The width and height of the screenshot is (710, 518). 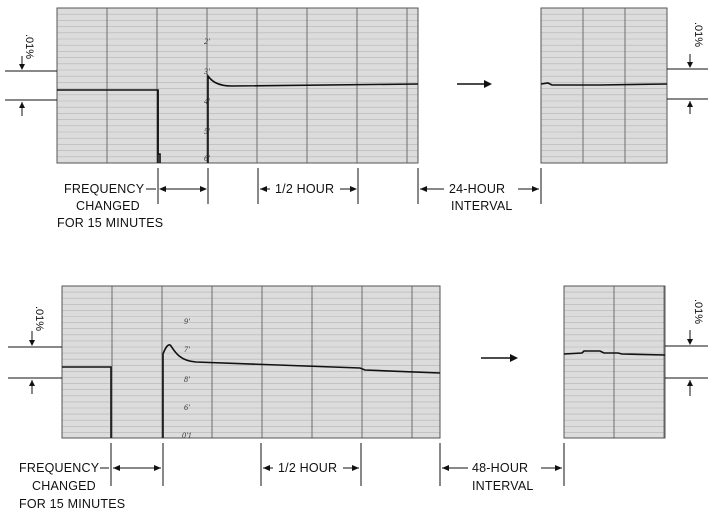 I want to click on top-small-trace, so click(x=604, y=84).